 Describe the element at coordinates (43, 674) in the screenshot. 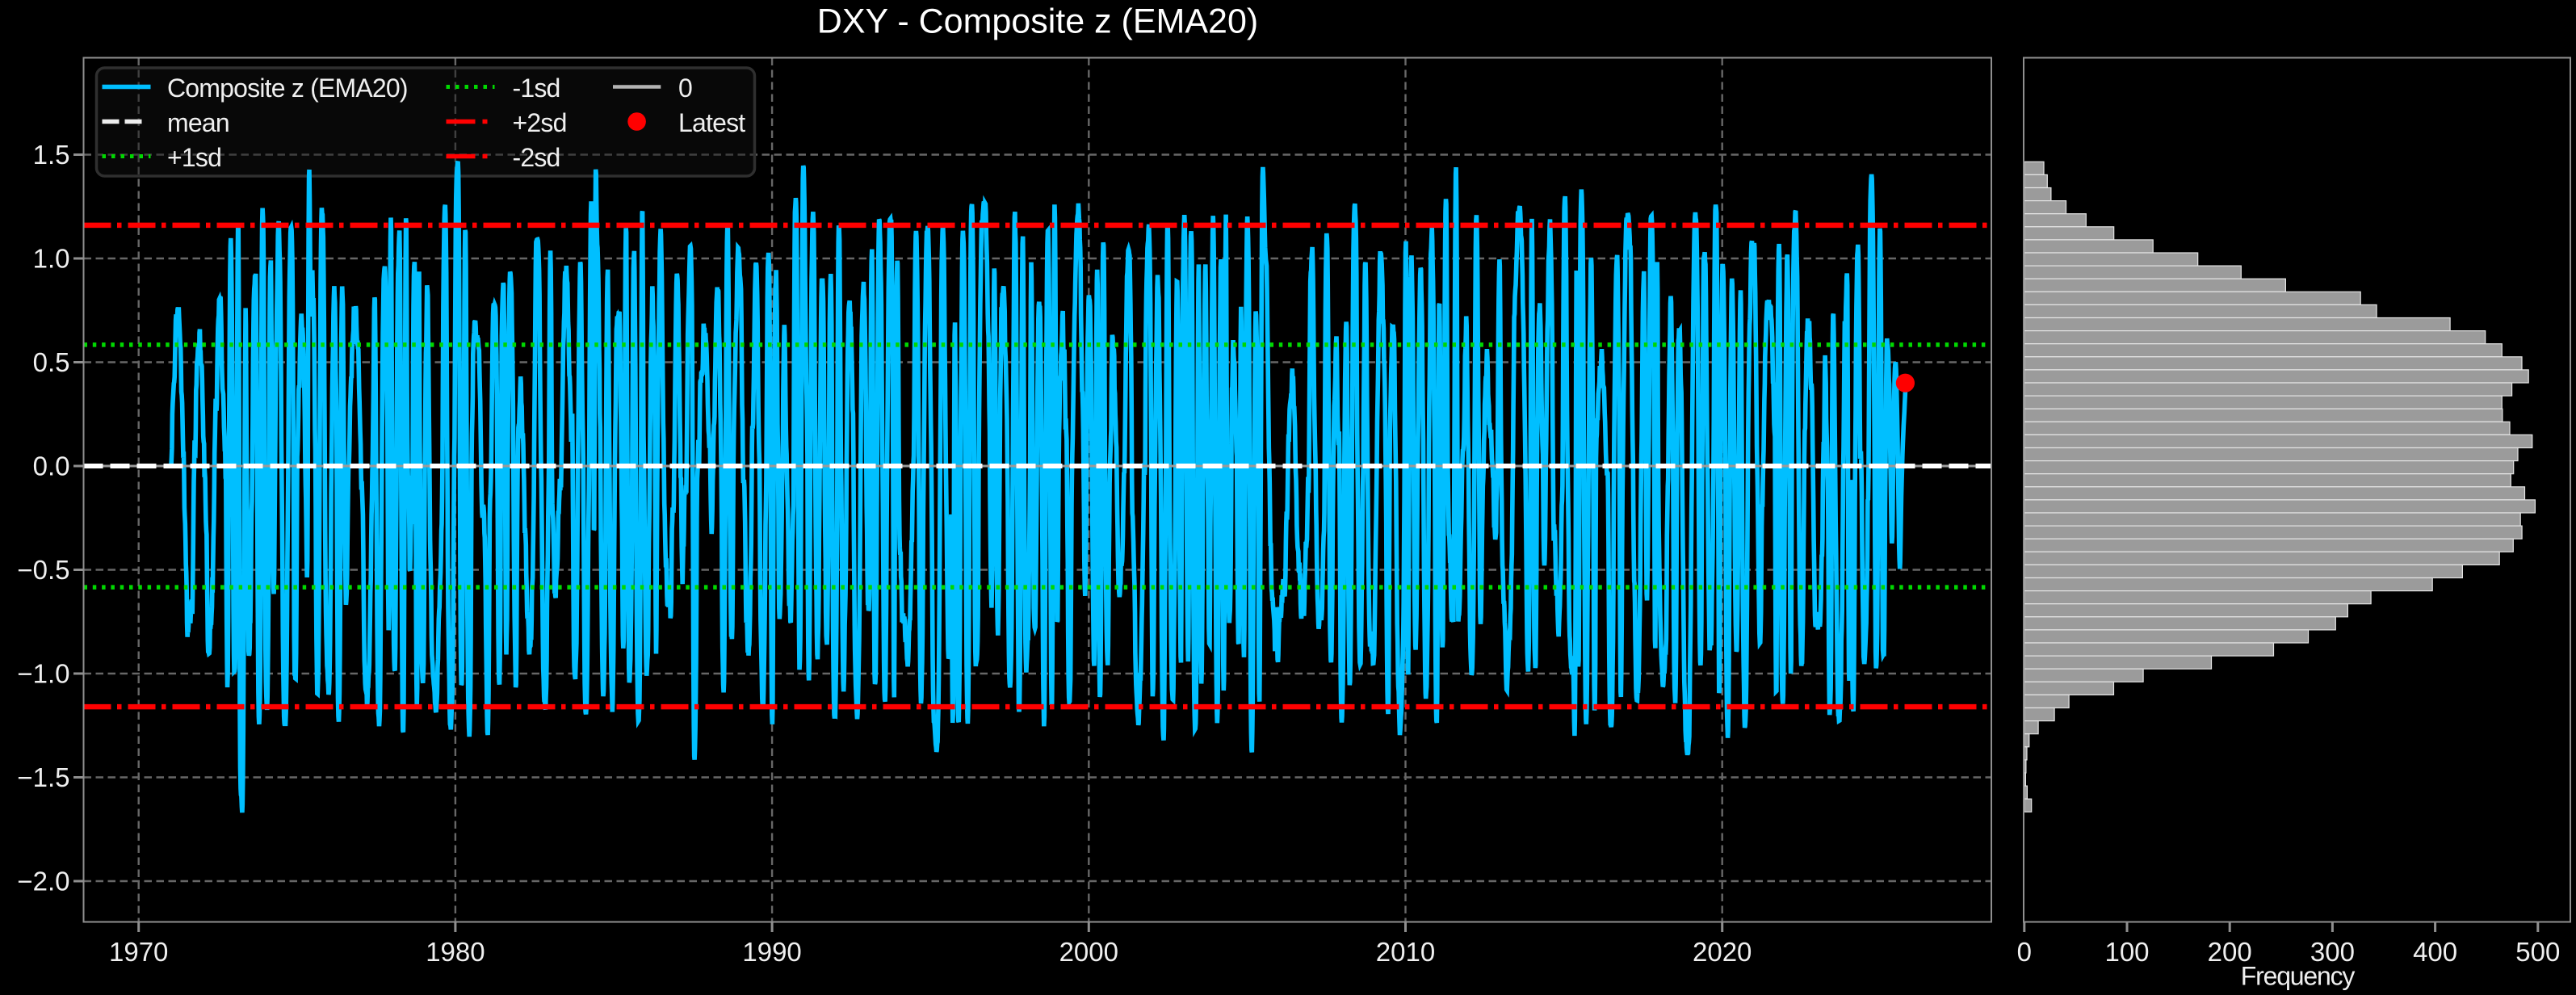

I see `svg-text: −1.0` at that location.